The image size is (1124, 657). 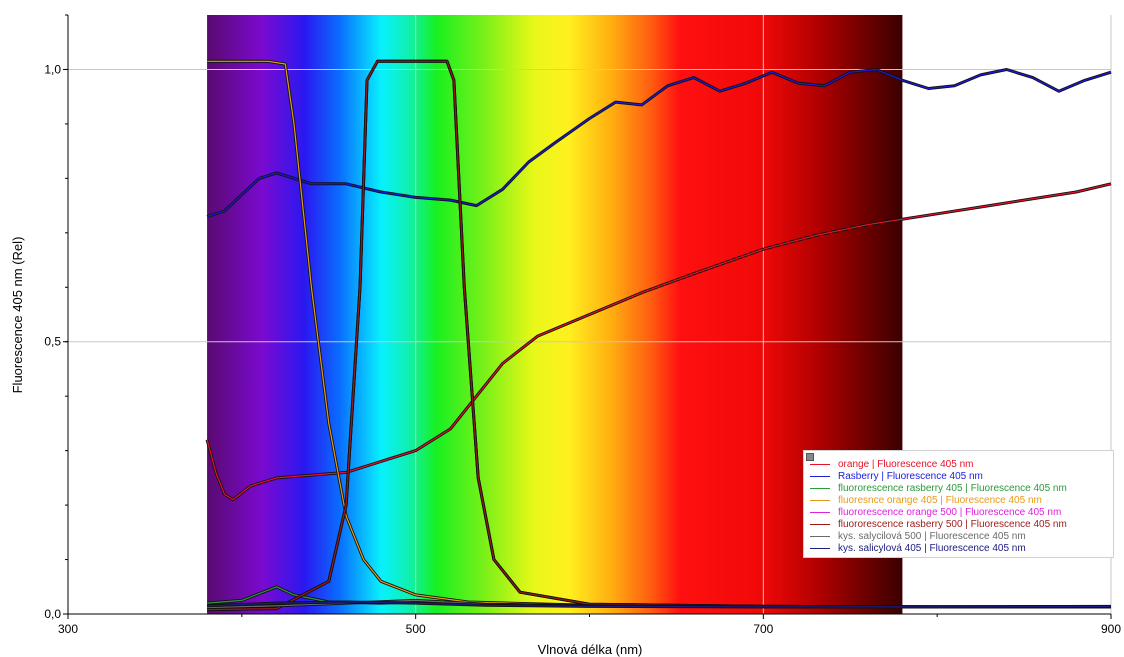 I want to click on x-tick-label: 500, so click(x=416, y=629).